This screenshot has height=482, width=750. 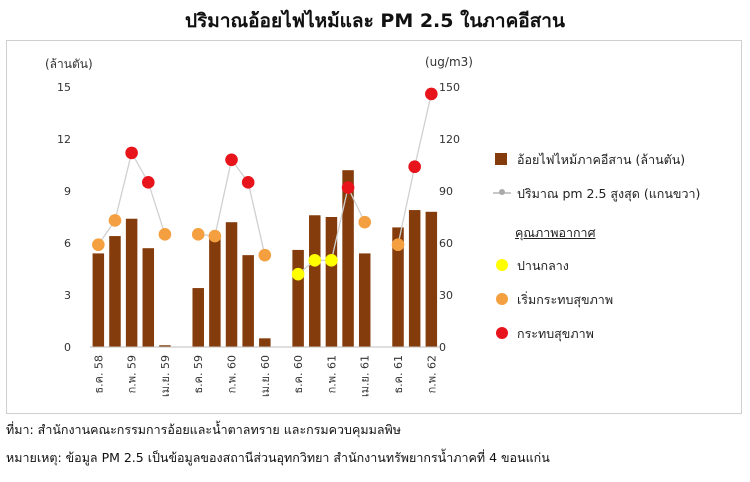 What do you see at coordinates (431, 374) in the screenshot?
I see `x-tick-label: ก.พ. 62` at bounding box center [431, 374].